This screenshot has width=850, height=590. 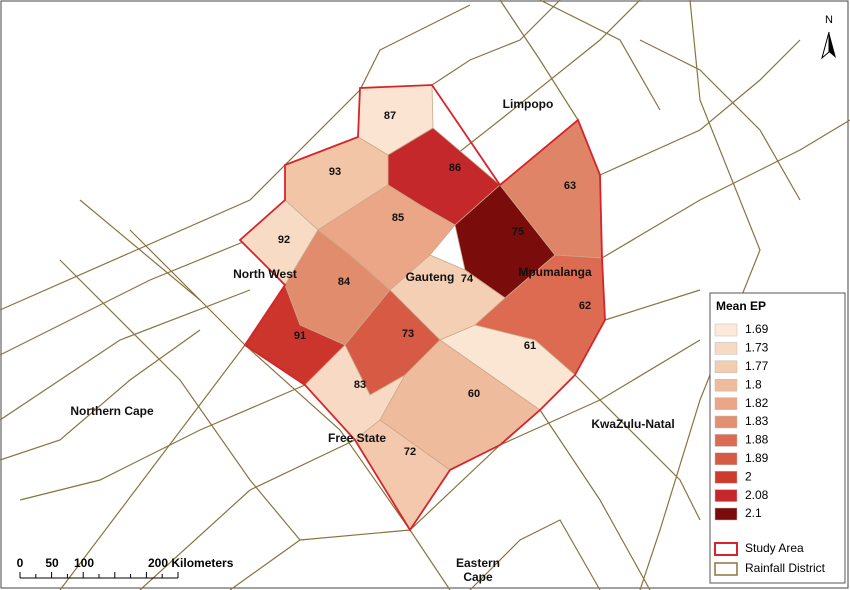 What do you see at coordinates (828, 37) in the screenshot?
I see `north-arrow: N` at bounding box center [828, 37].